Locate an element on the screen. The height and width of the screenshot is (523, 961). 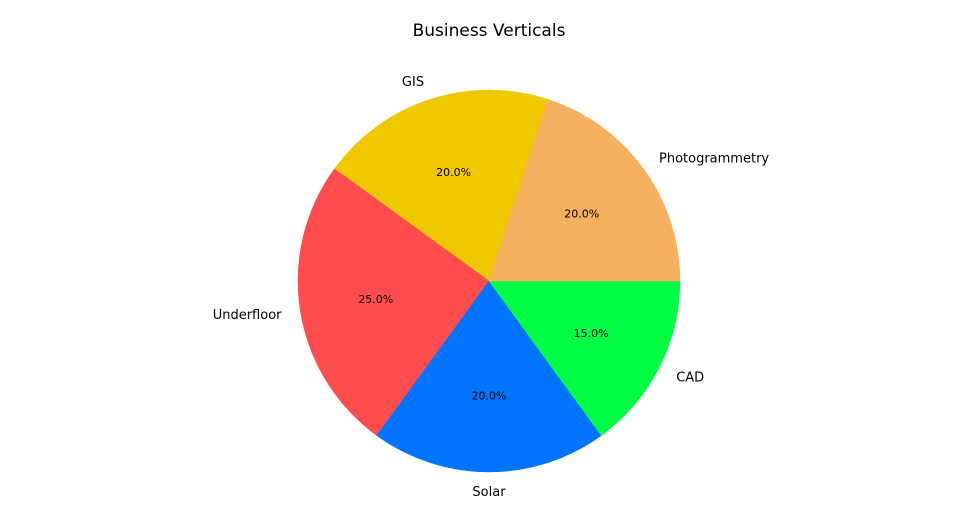
chart-title: Business Verticals is located at coordinates (489, 31).